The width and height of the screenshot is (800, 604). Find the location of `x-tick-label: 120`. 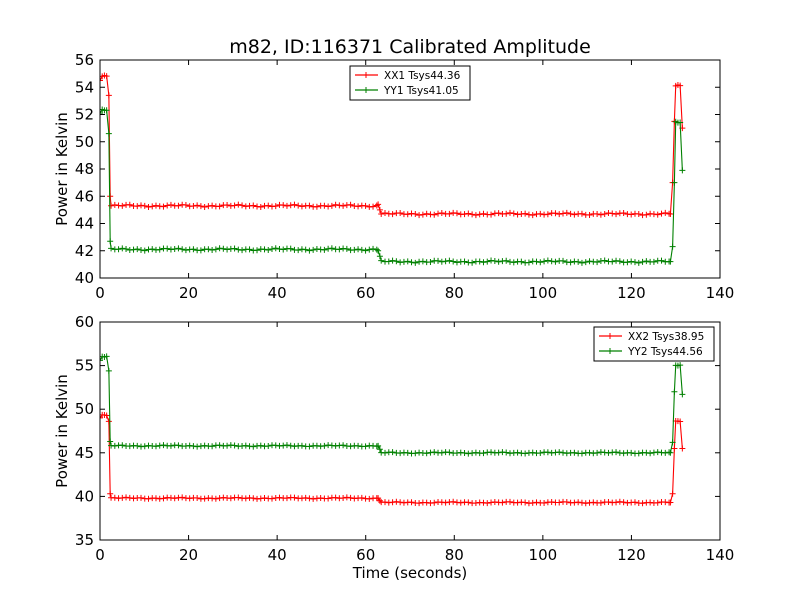

x-tick-label: 120 is located at coordinates (631, 555).